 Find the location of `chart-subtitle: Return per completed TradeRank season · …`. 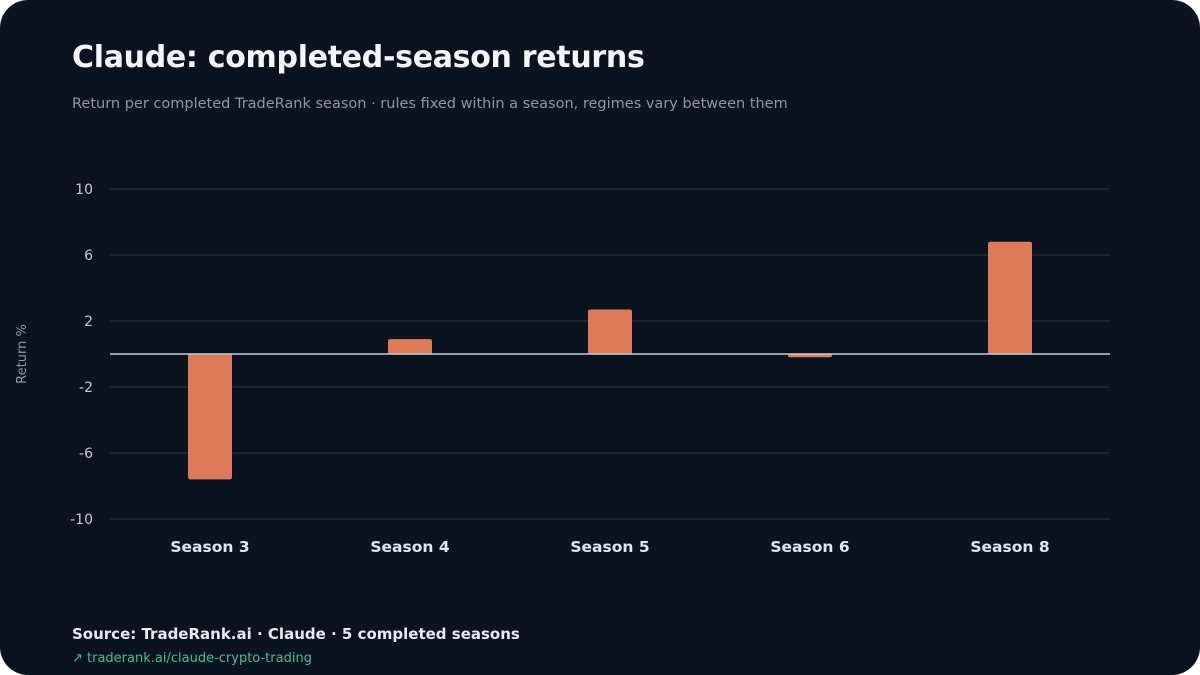

chart-subtitle: Return per completed TradeRank season · … is located at coordinates (430, 104).